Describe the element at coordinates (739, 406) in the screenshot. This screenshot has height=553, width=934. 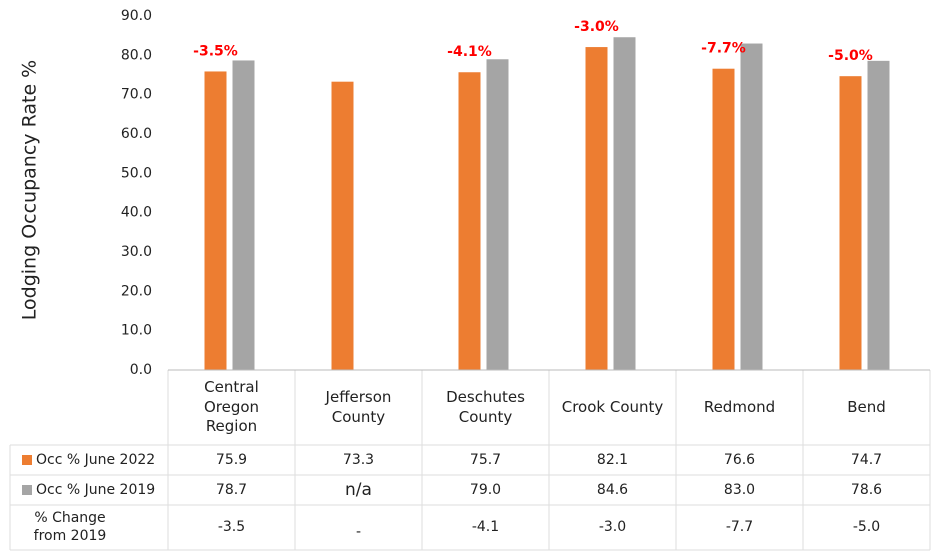
I see `category-label: Redmond` at that location.